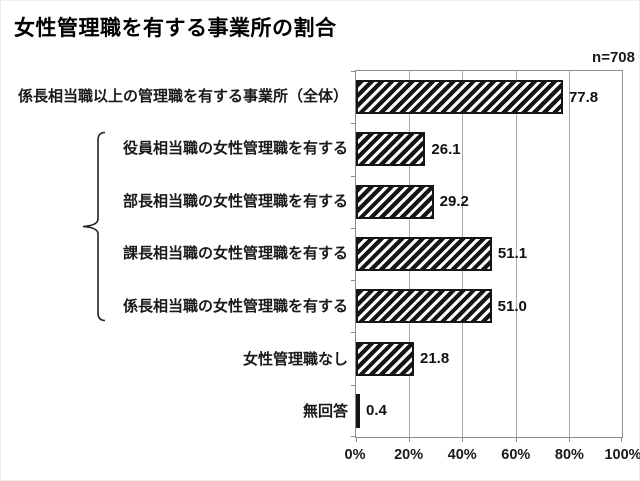  I want to click on bar-value-label: 29.2, so click(454, 202).